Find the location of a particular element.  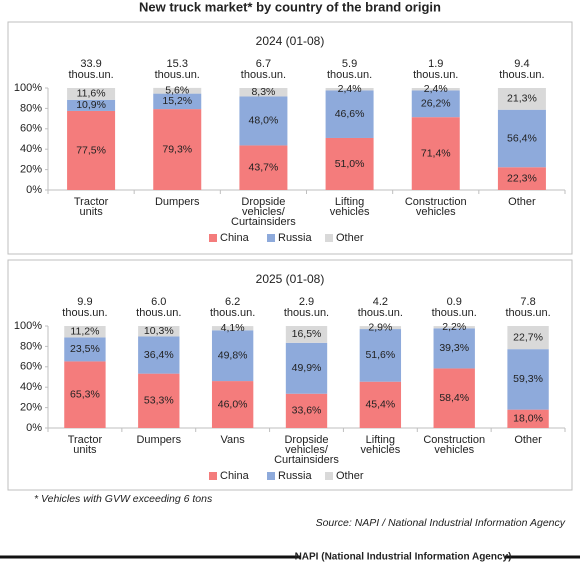

value-label: 10,3% is located at coordinates (159, 331).